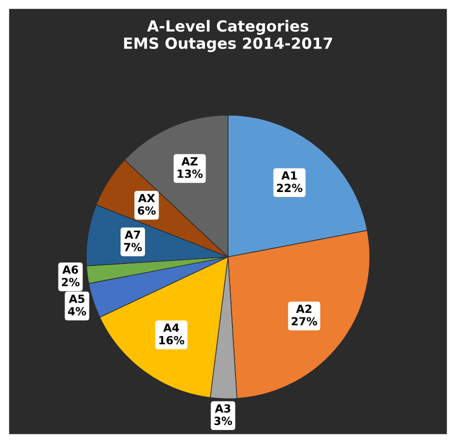  I want to click on slice-label: A4, so click(171, 328).